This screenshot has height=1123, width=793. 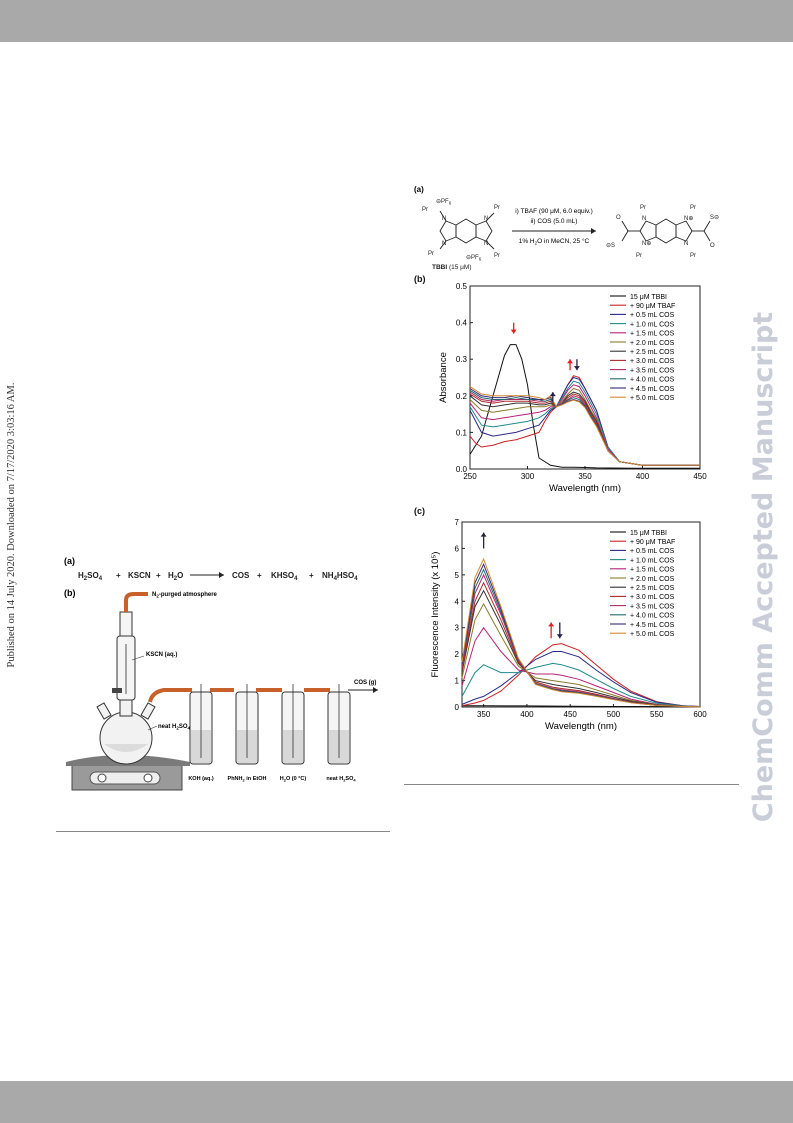 I want to click on y-tick-label: 1, so click(x=457, y=681).